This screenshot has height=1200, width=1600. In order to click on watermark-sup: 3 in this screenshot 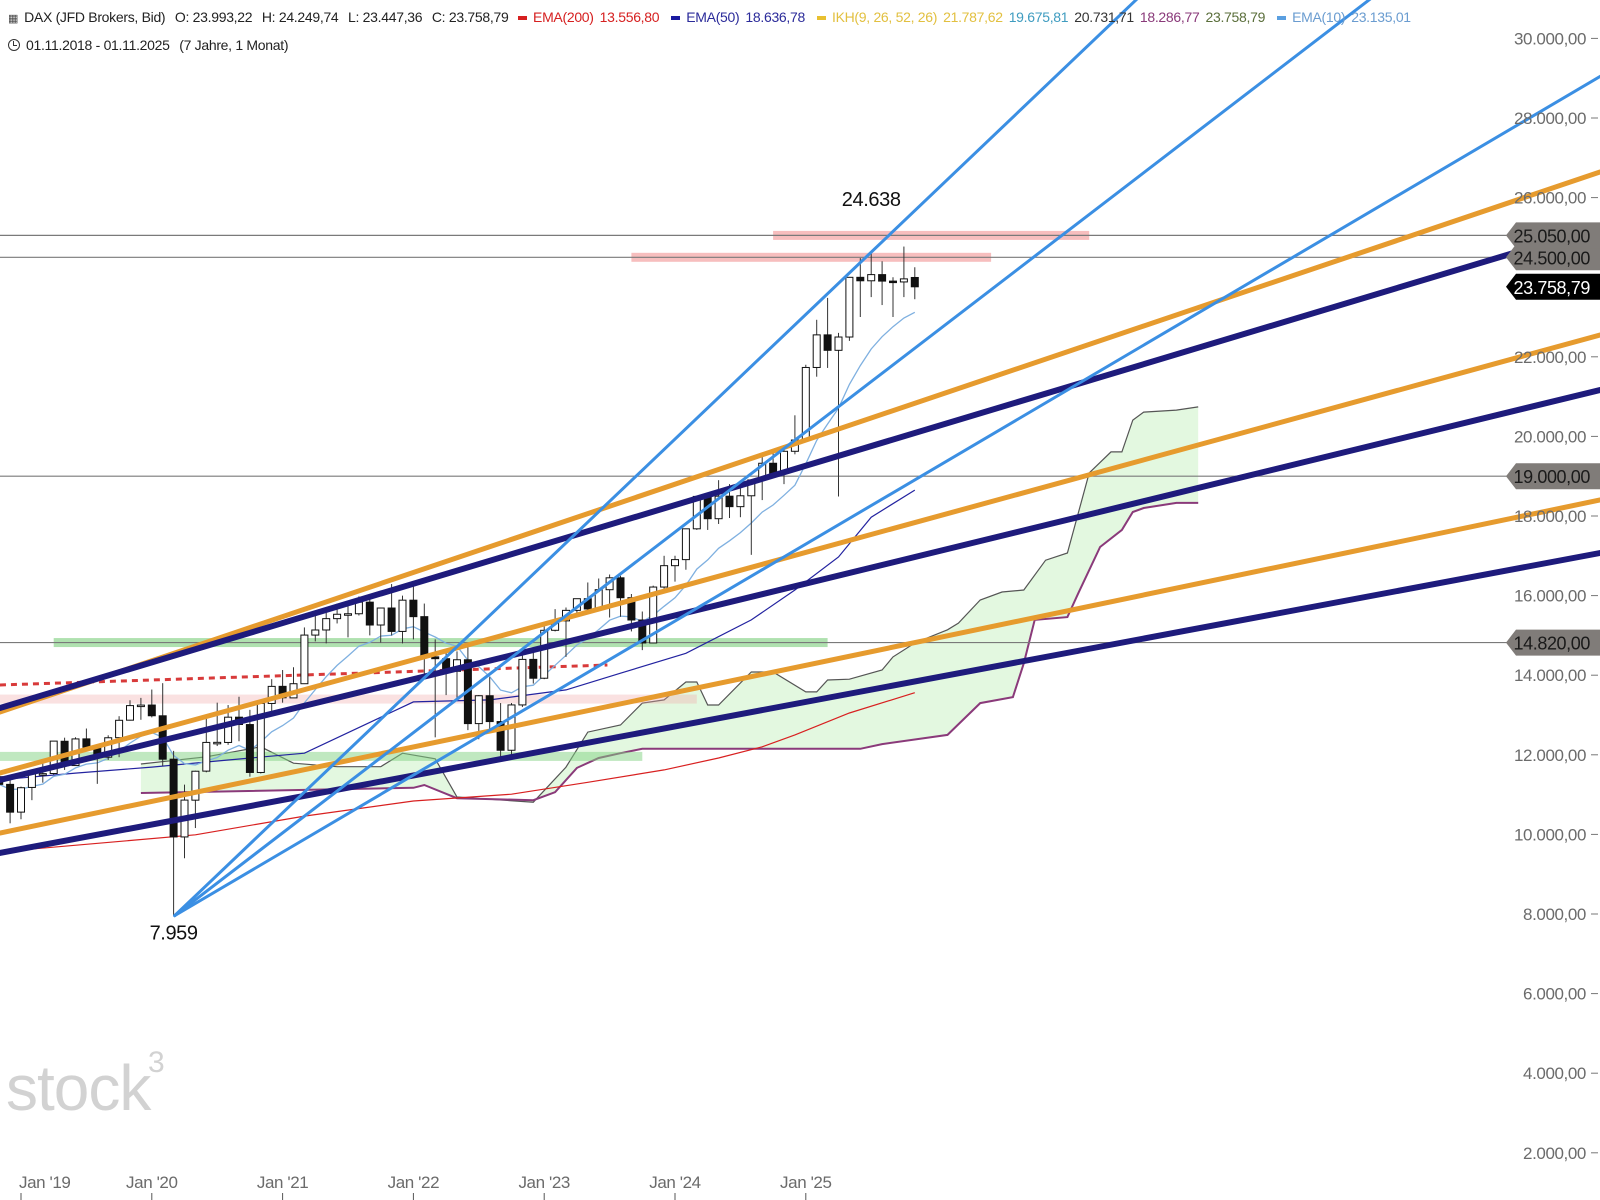, I will do `click(156, 1062)`.